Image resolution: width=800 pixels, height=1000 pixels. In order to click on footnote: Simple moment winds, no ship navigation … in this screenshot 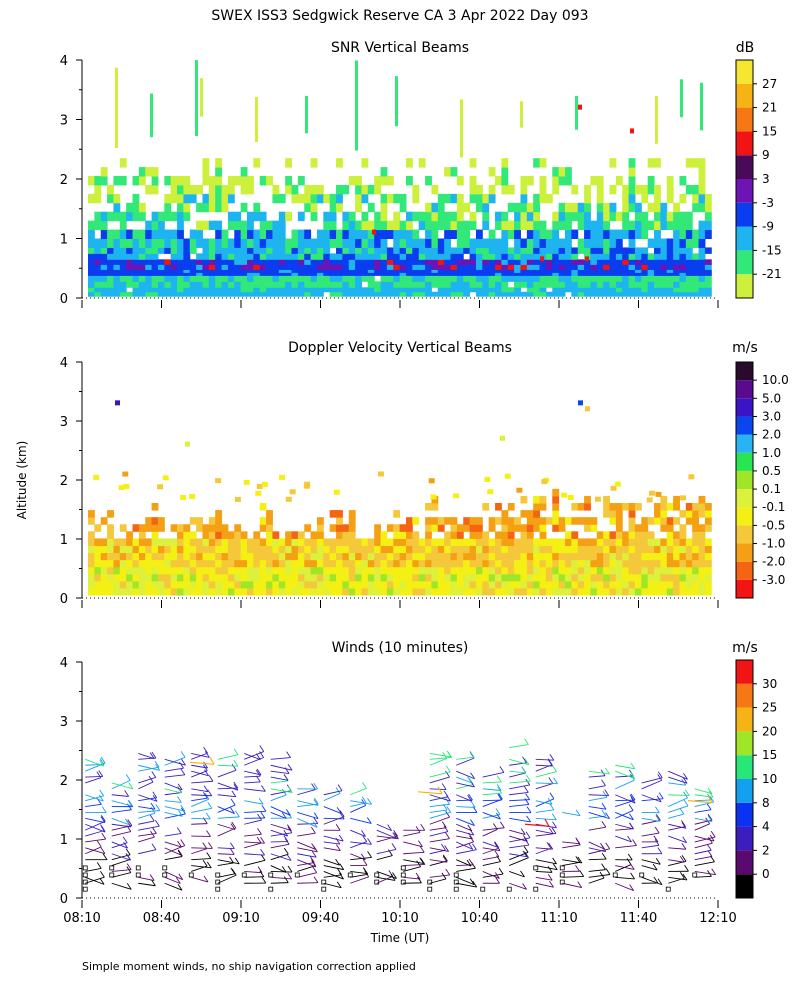, I will do `click(249, 966)`.